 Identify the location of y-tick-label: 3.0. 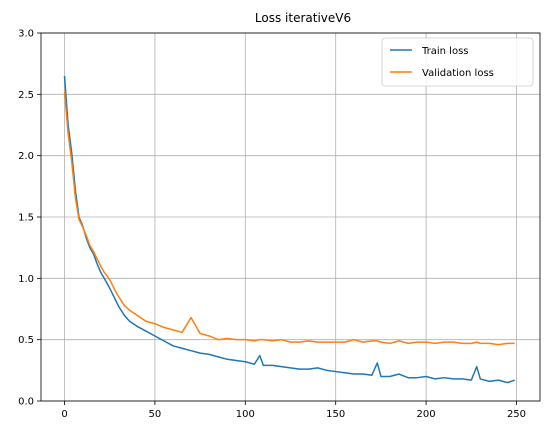
(26, 34).